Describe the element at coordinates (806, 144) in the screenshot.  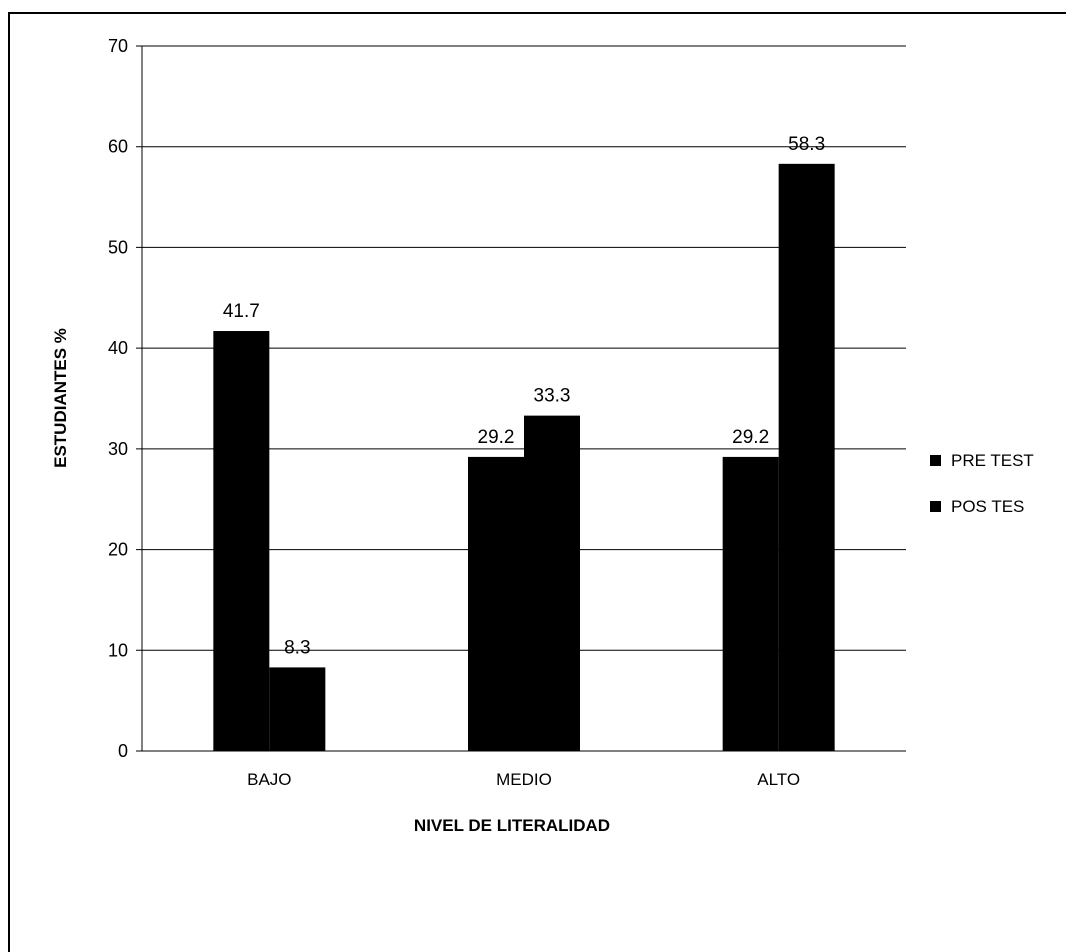
I see `data-label-alto-series-2: 58.3` at that location.